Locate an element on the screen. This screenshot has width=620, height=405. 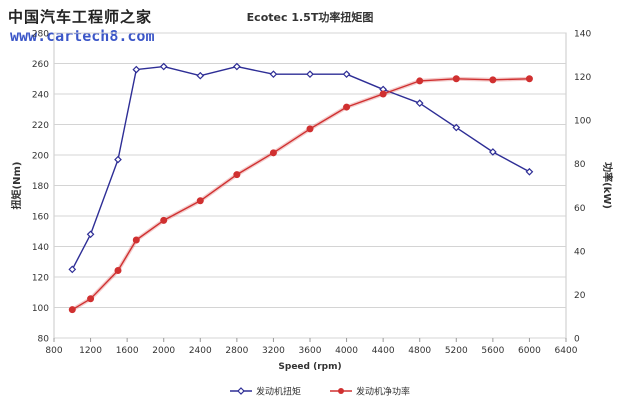
y-right-tick-label: 20 is located at coordinates (580, 296).